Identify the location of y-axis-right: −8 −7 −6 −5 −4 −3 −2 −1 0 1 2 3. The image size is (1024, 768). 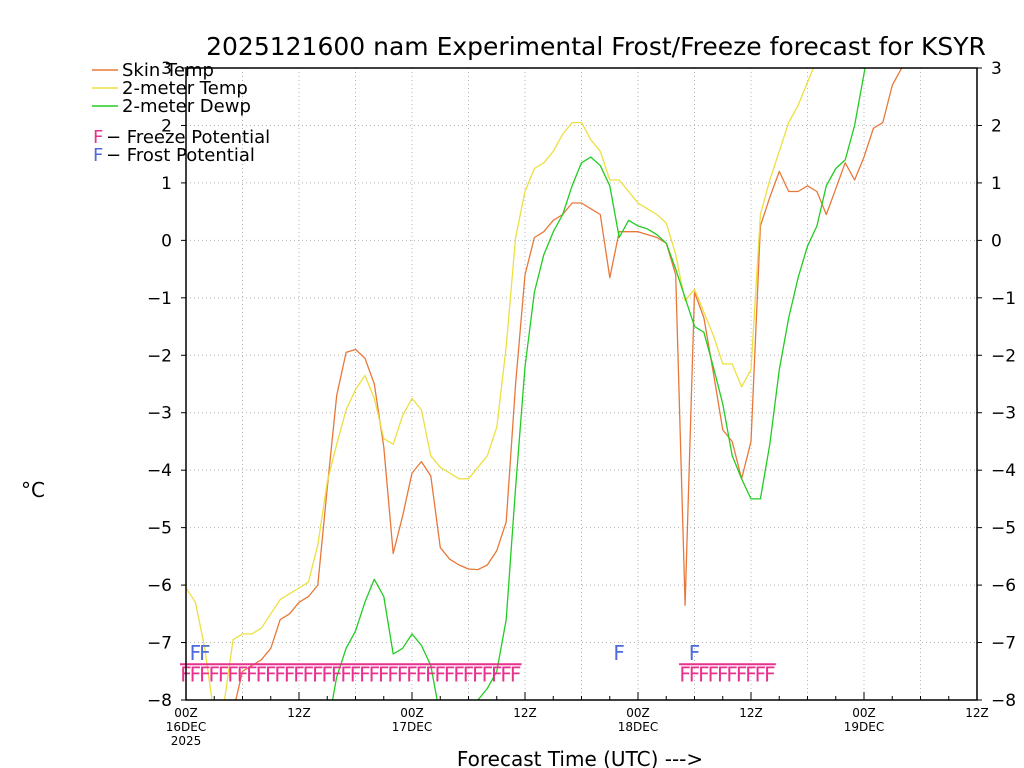
(996, 385).